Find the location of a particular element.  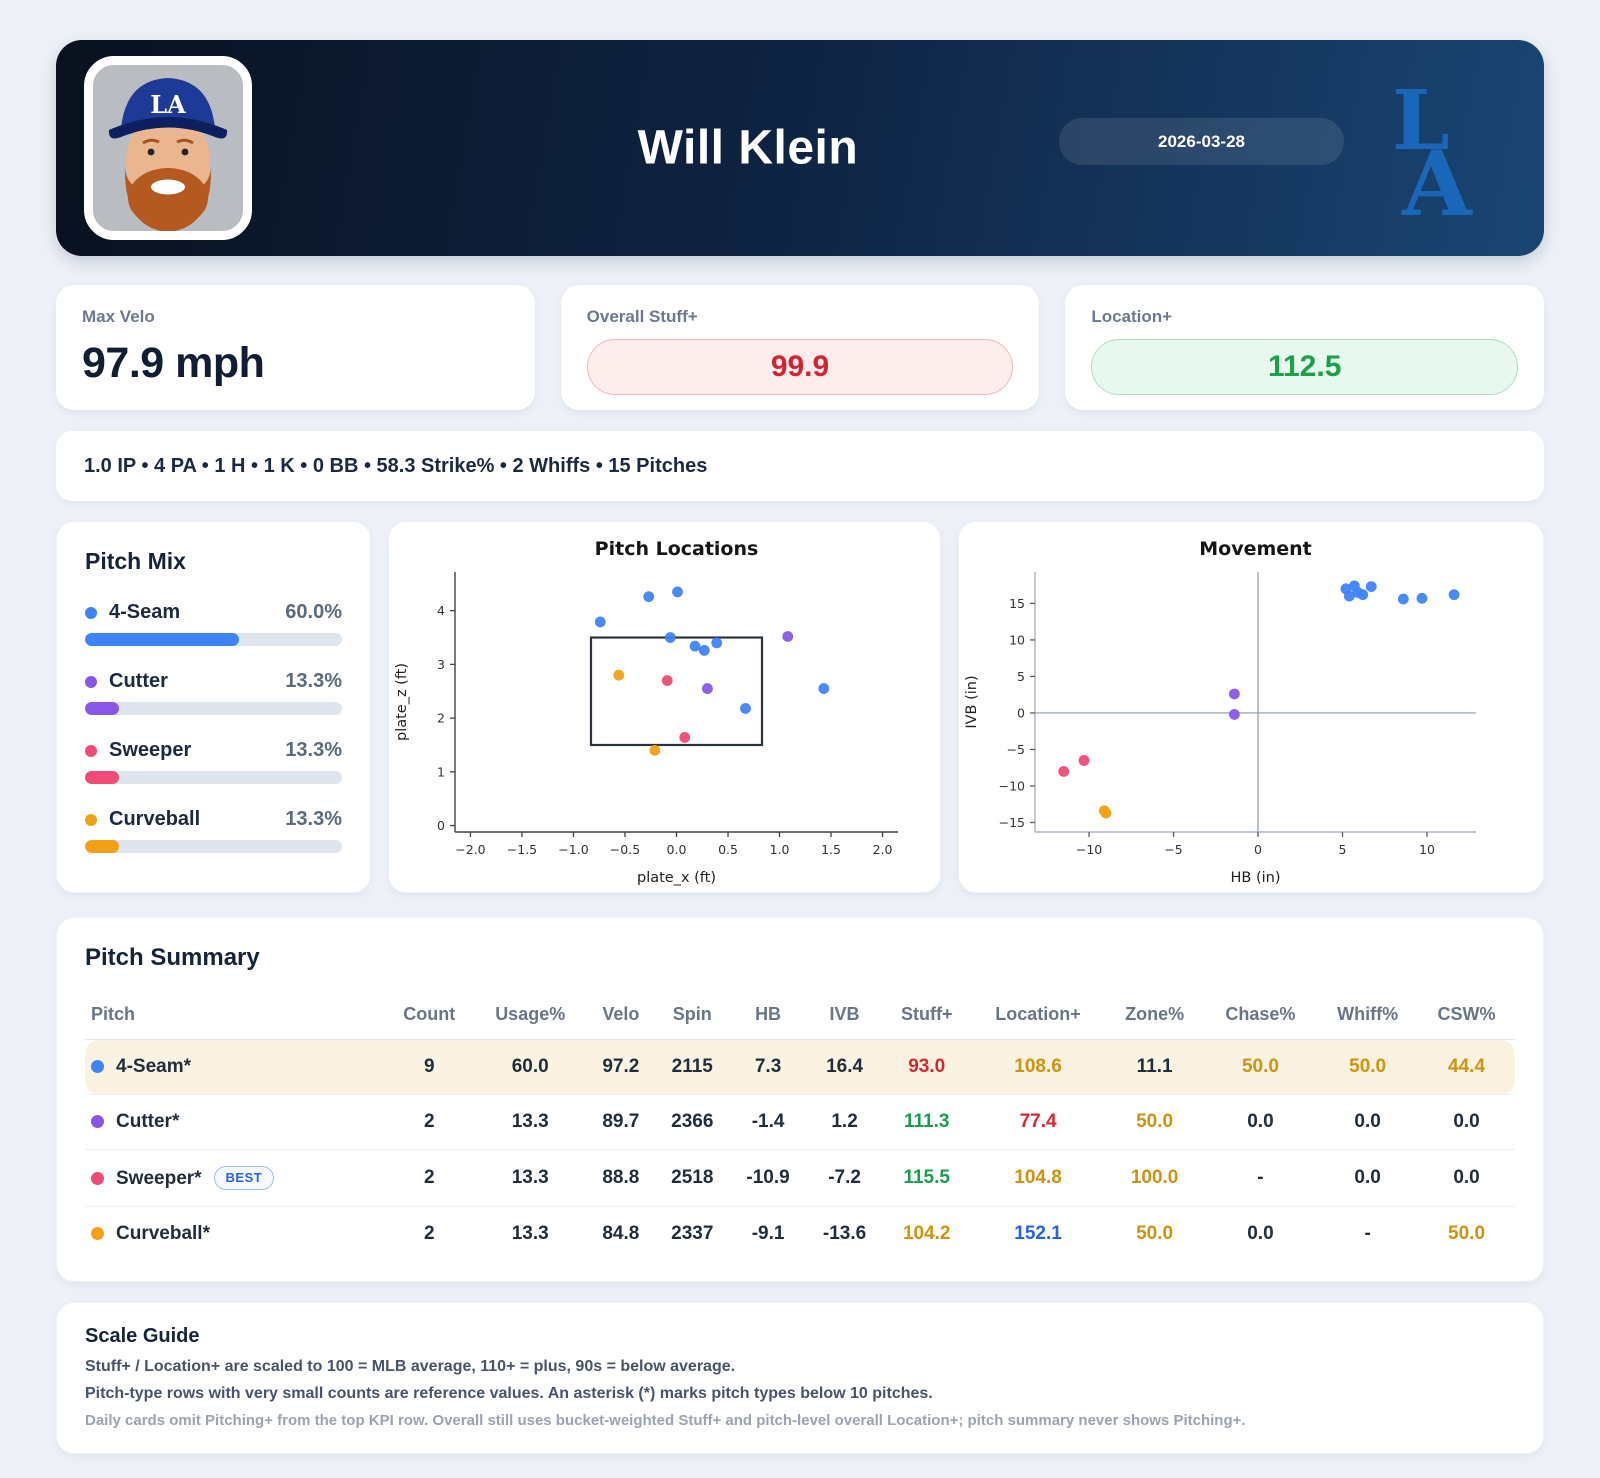

summary-cell: 16.4 is located at coordinates (844, 1067).